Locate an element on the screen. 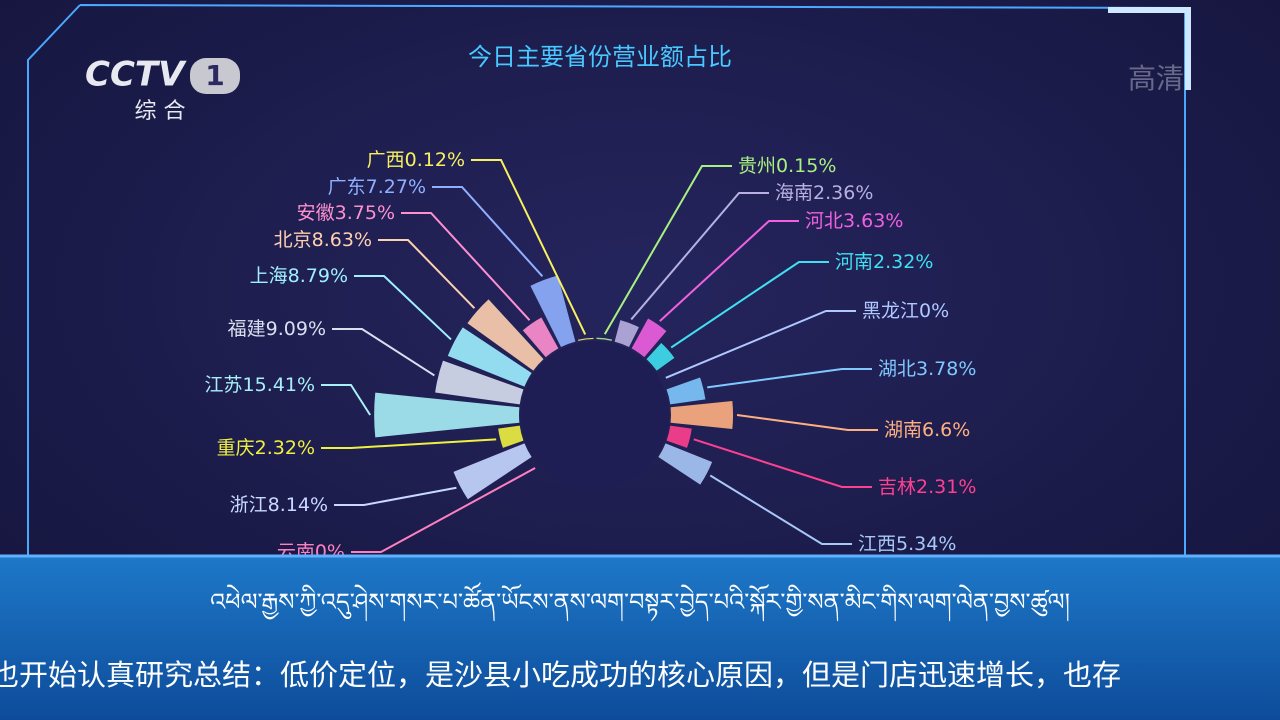 The width and height of the screenshot is (1280, 720). label-category: 广西 is located at coordinates (386, 160).